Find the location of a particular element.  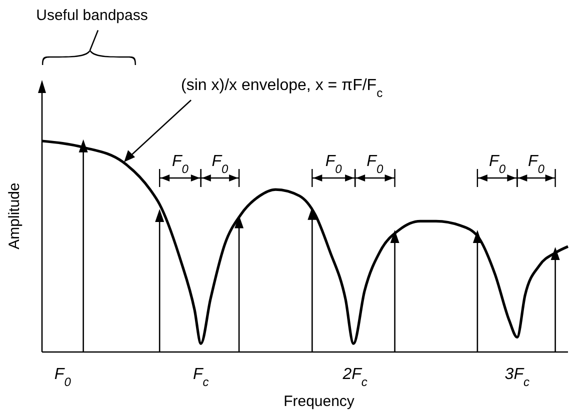

annotation: (sin x)/x envelope, x = πF/F$_{c}$ is located at coordinates (282, 88).